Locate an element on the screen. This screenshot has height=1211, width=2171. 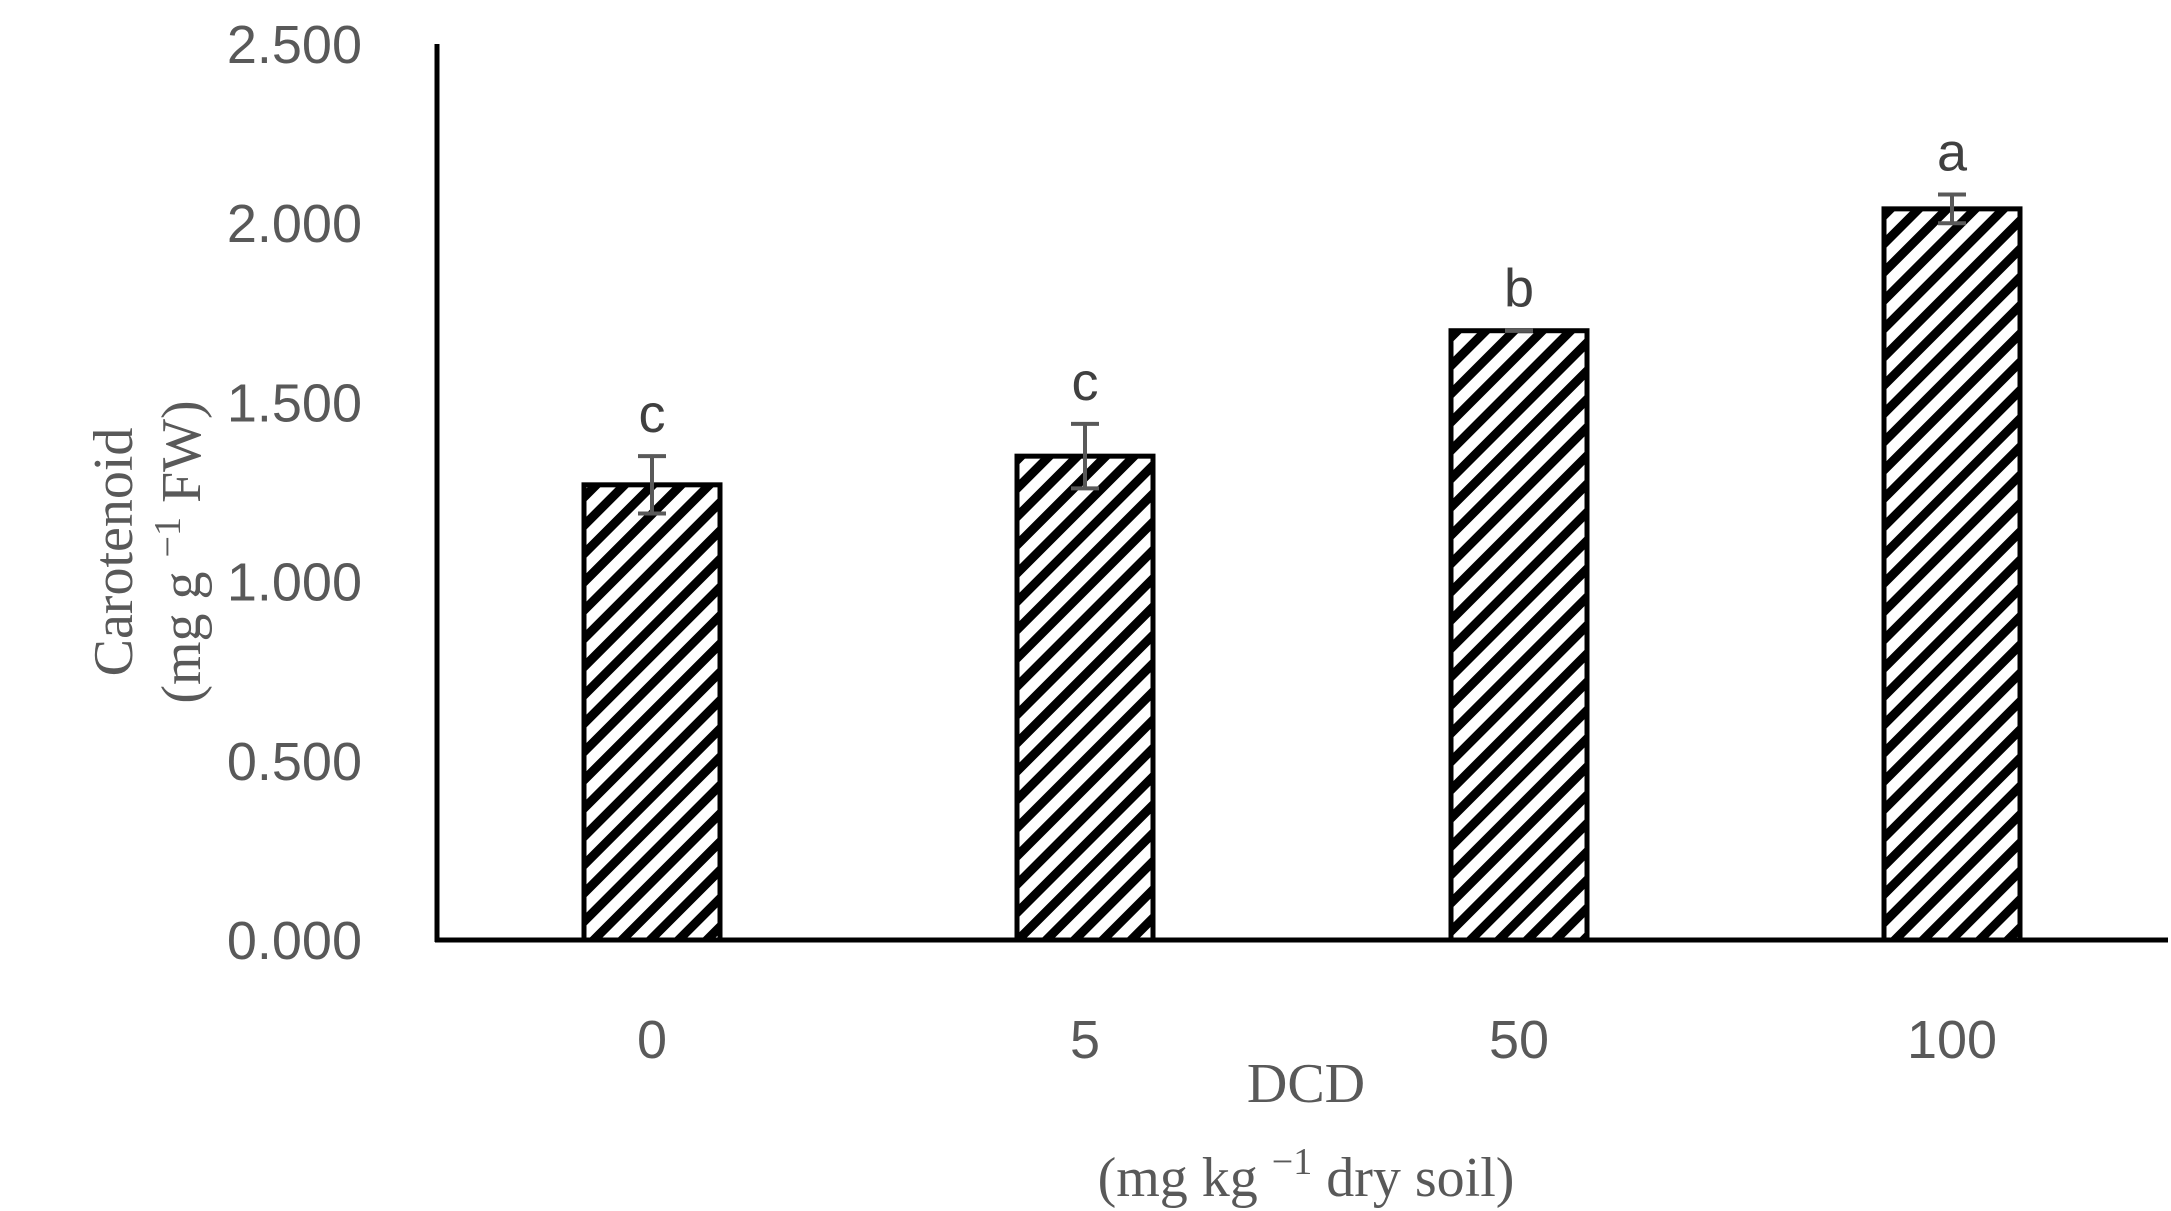
y-tick-label: 0.500 is located at coordinates (294, 762).